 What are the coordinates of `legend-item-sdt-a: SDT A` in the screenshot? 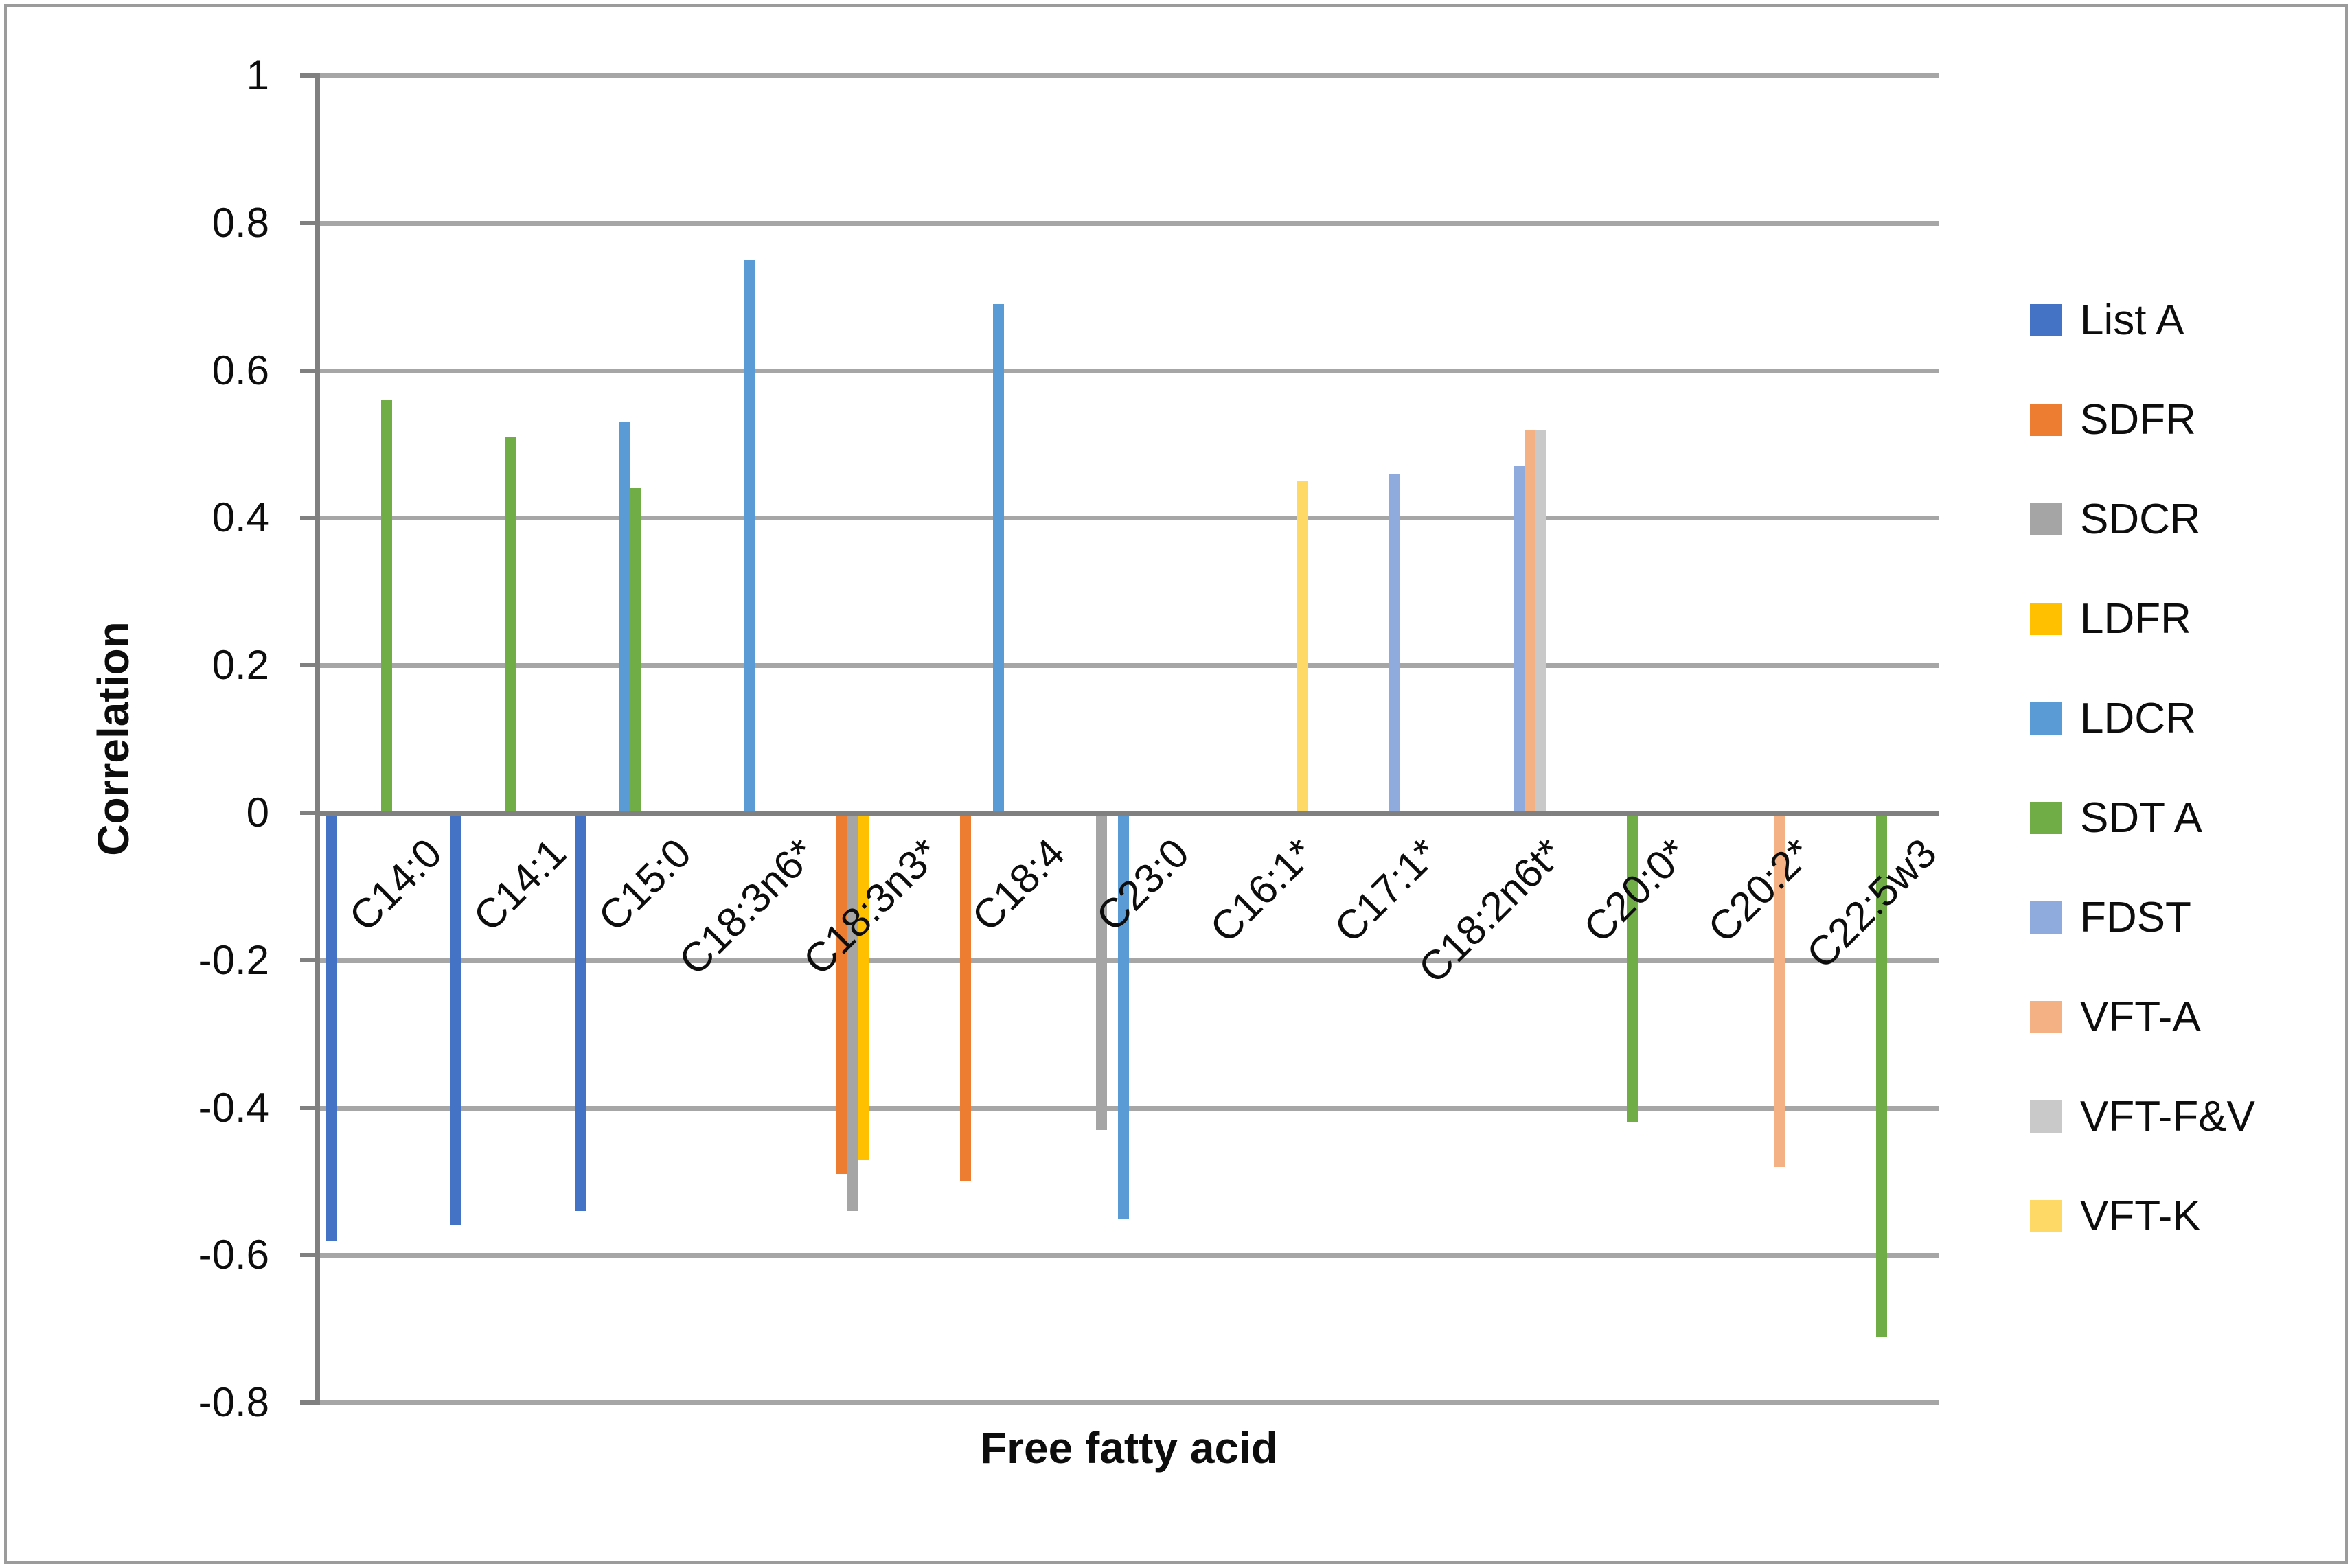 It's located at (2116, 817).